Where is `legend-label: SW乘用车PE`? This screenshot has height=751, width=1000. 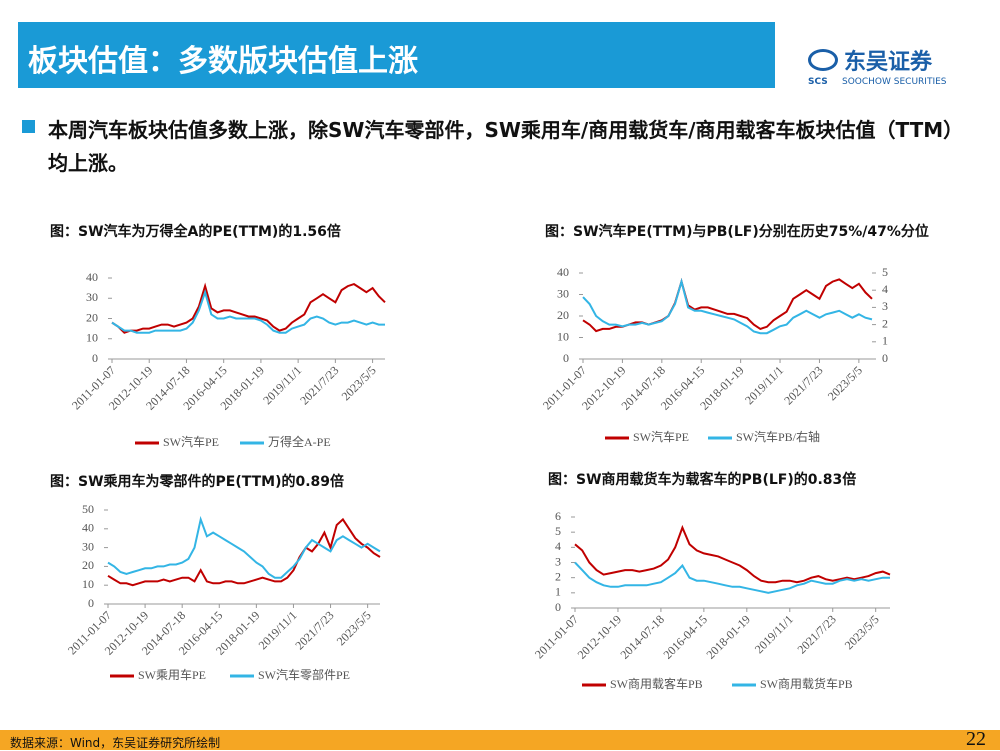 legend-label: SW乘用车PE is located at coordinates (172, 674).